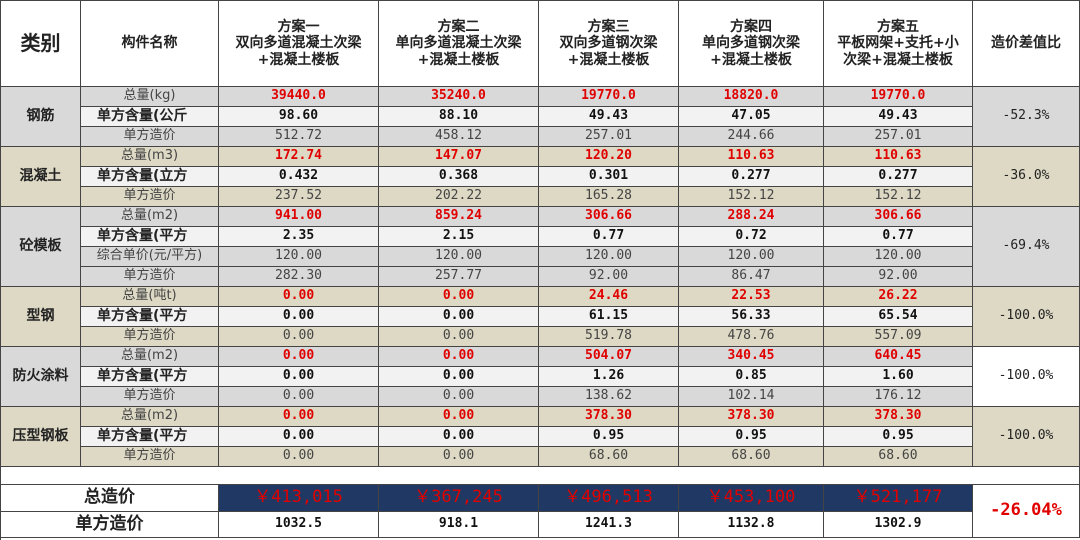 The image size is (1080, 540). What do you see at coordinates (898, 357) in the screenshot?
I see `value-cell: 640.45` at bounding box center [898, 357].